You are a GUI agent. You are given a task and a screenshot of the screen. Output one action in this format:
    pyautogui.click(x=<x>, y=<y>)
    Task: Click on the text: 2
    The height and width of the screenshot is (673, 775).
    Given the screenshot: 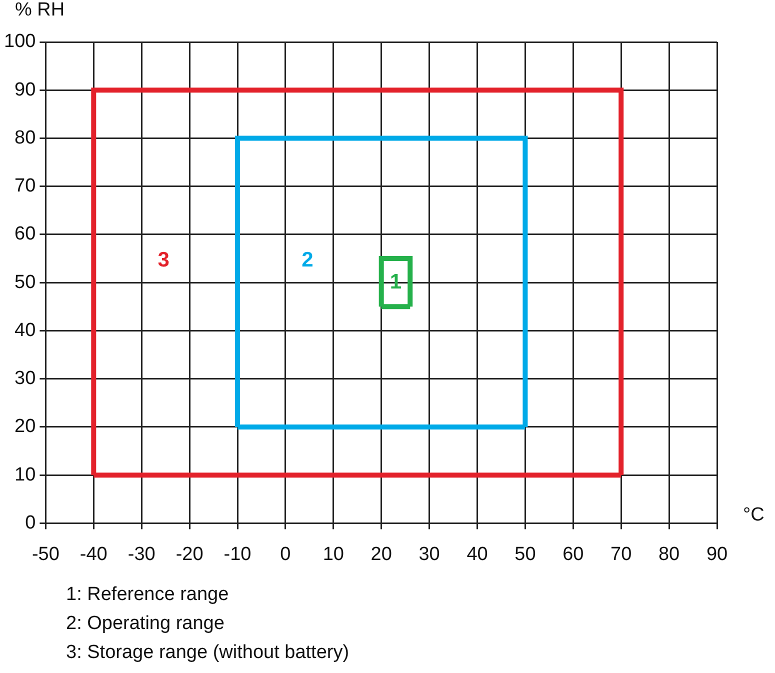 What is the action you would take?
    pyautogui.click(x=308, y=260)
    